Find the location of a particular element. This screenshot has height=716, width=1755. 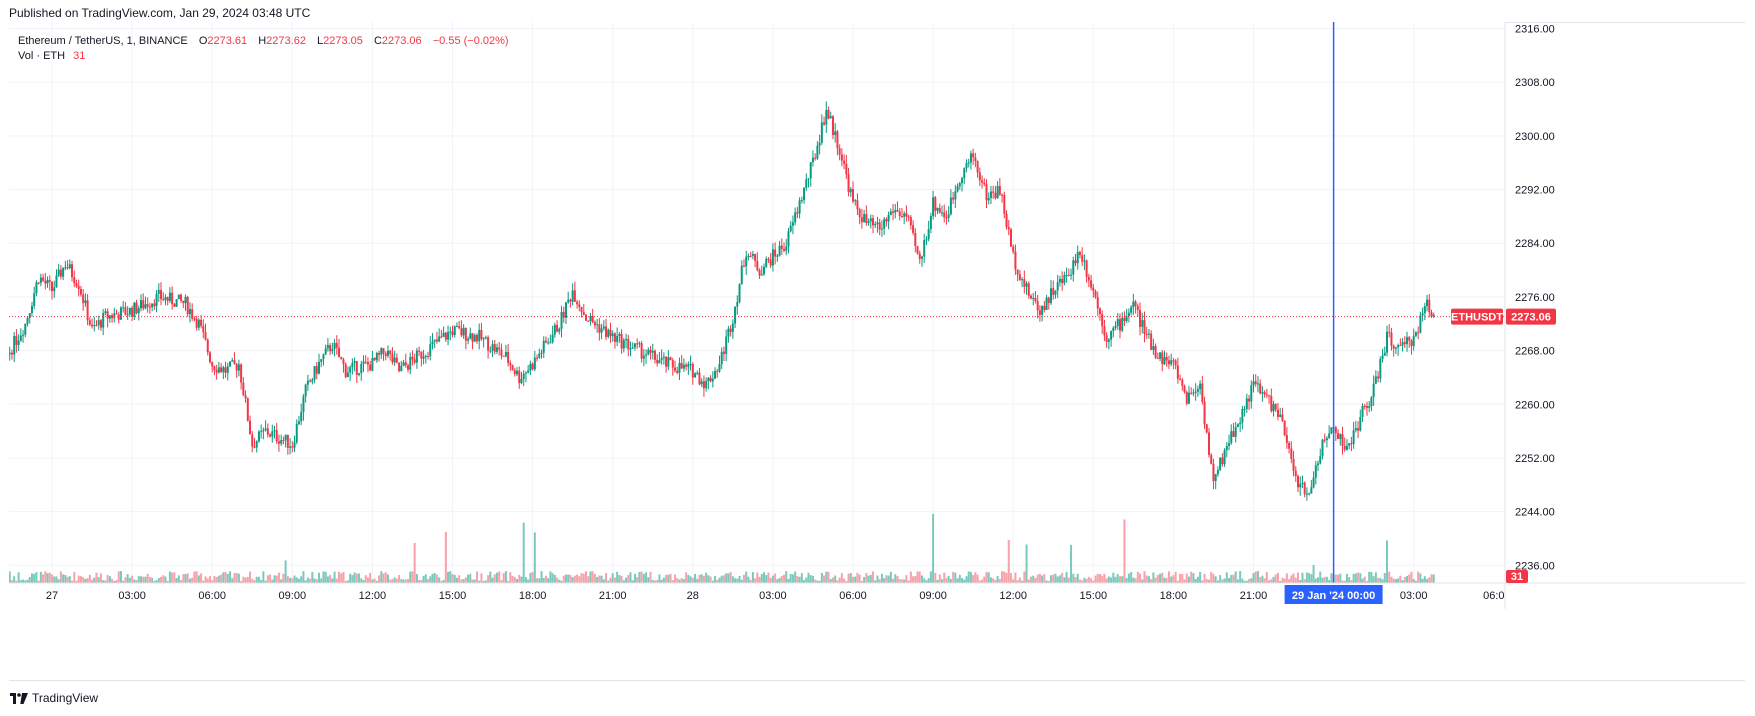

close-label: C is located at coordinates (377, 41).